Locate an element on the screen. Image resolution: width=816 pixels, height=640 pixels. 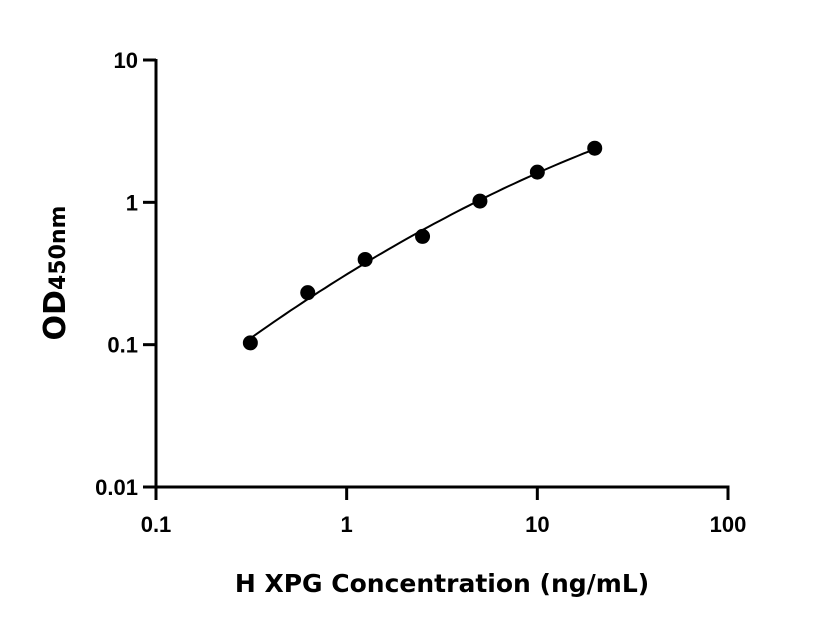
y-tick-label: 1 is located at coordinates (132, 202).